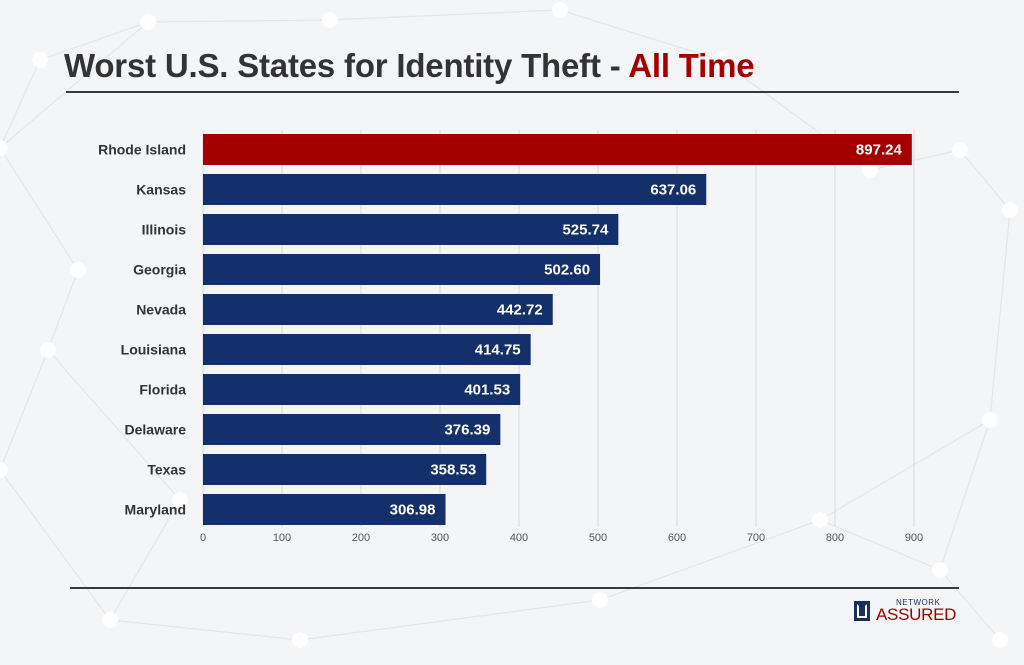 The height and width of the screenshot is (665, 1024). Describe the element at coordinates (918, 602) in the screenshot. I see `logo-small-text: NETWORK` at that location.